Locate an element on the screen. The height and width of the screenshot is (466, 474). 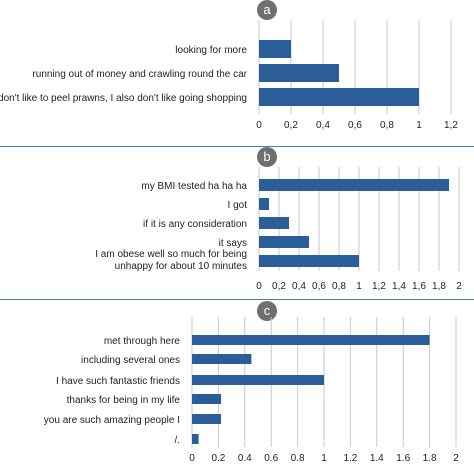
category-label-b-4-line0: I am obese well so much for being is located at coordinates (171, 254).